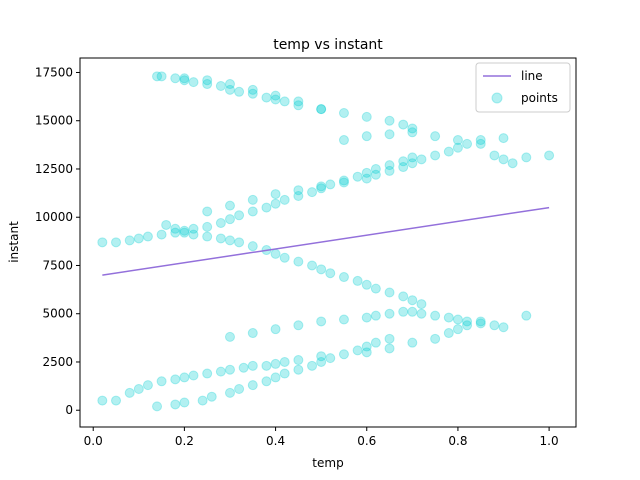  What do you see at coordinates (54, 169) in the screenshot?
I see `y-tick-label: 12500` at bounding box center [54, 169].